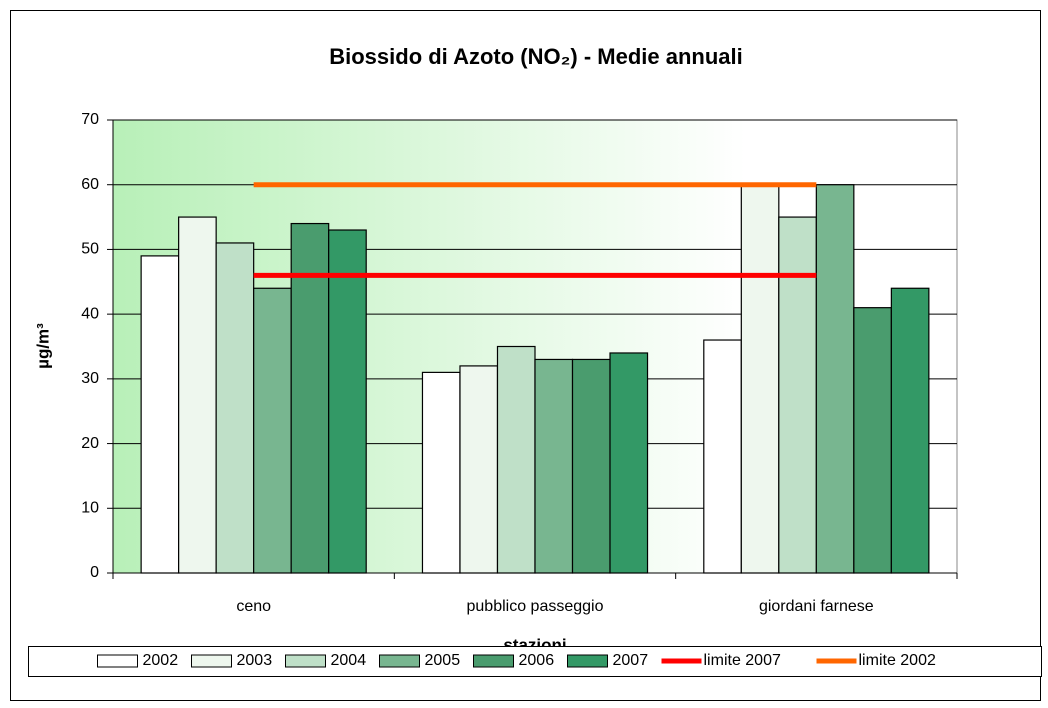  I want to click on y-tick-label: 30, so click(90, 378).